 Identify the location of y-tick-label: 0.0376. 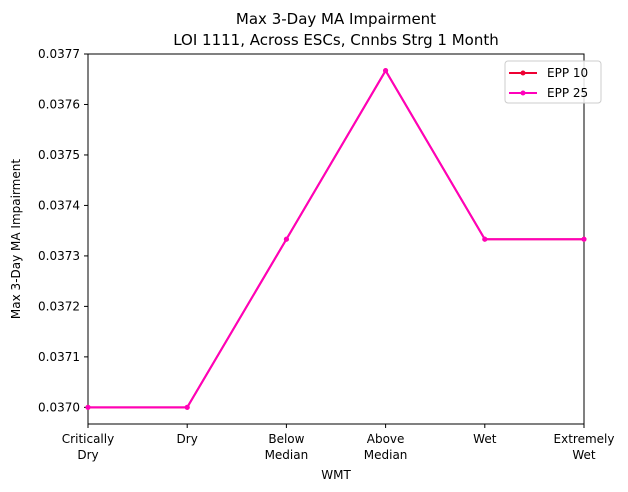
(59, 104).